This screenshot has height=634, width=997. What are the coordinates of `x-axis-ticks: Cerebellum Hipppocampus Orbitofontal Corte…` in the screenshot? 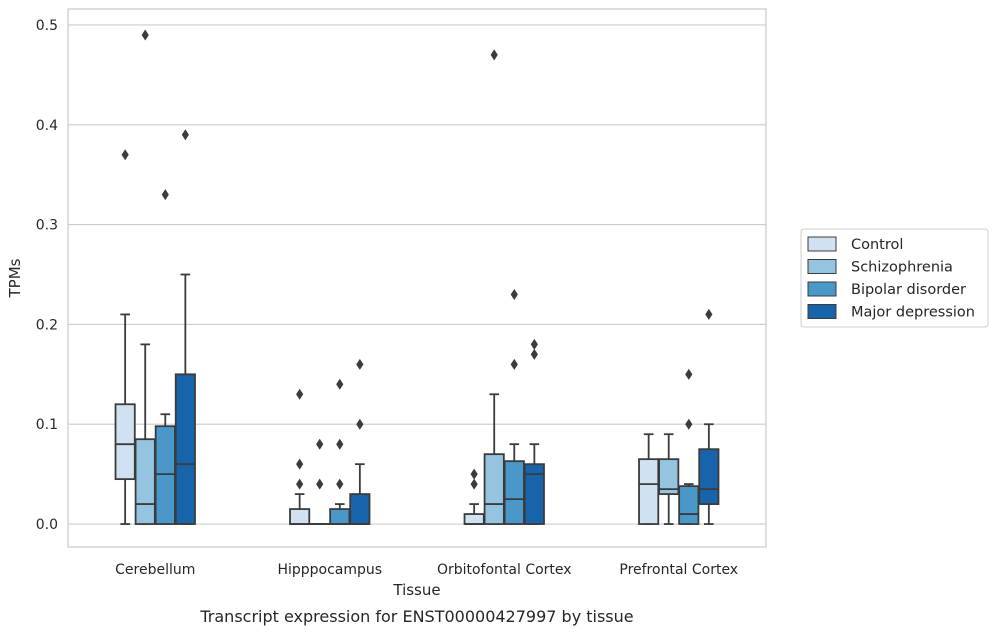 It's located at (426, 570).